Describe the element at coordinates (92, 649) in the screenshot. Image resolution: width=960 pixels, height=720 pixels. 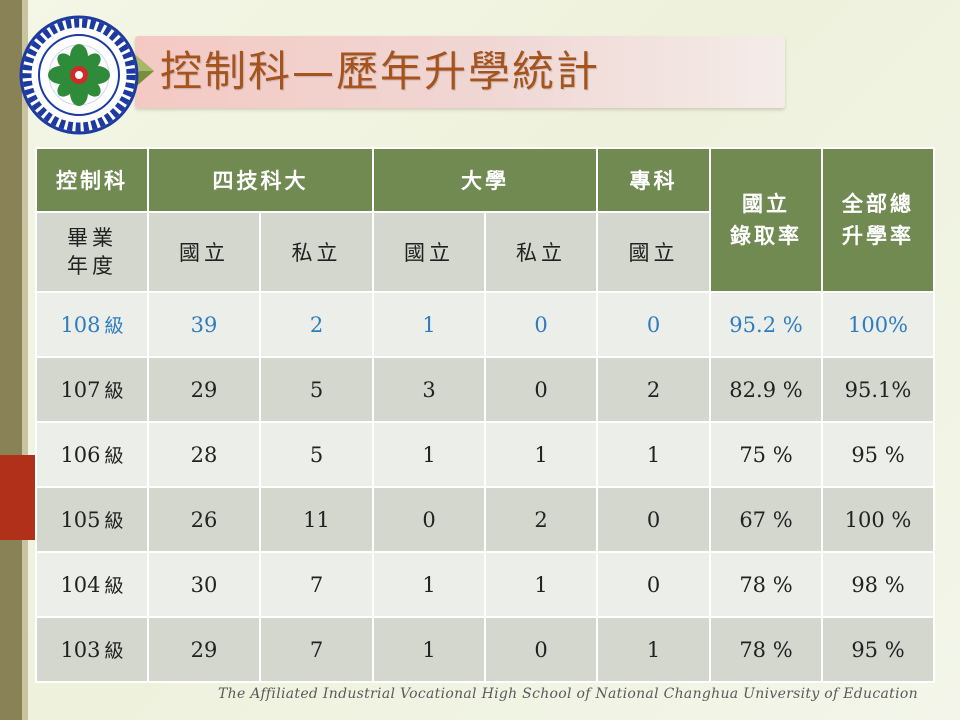
I see `cell-year: 103 級` at that location.